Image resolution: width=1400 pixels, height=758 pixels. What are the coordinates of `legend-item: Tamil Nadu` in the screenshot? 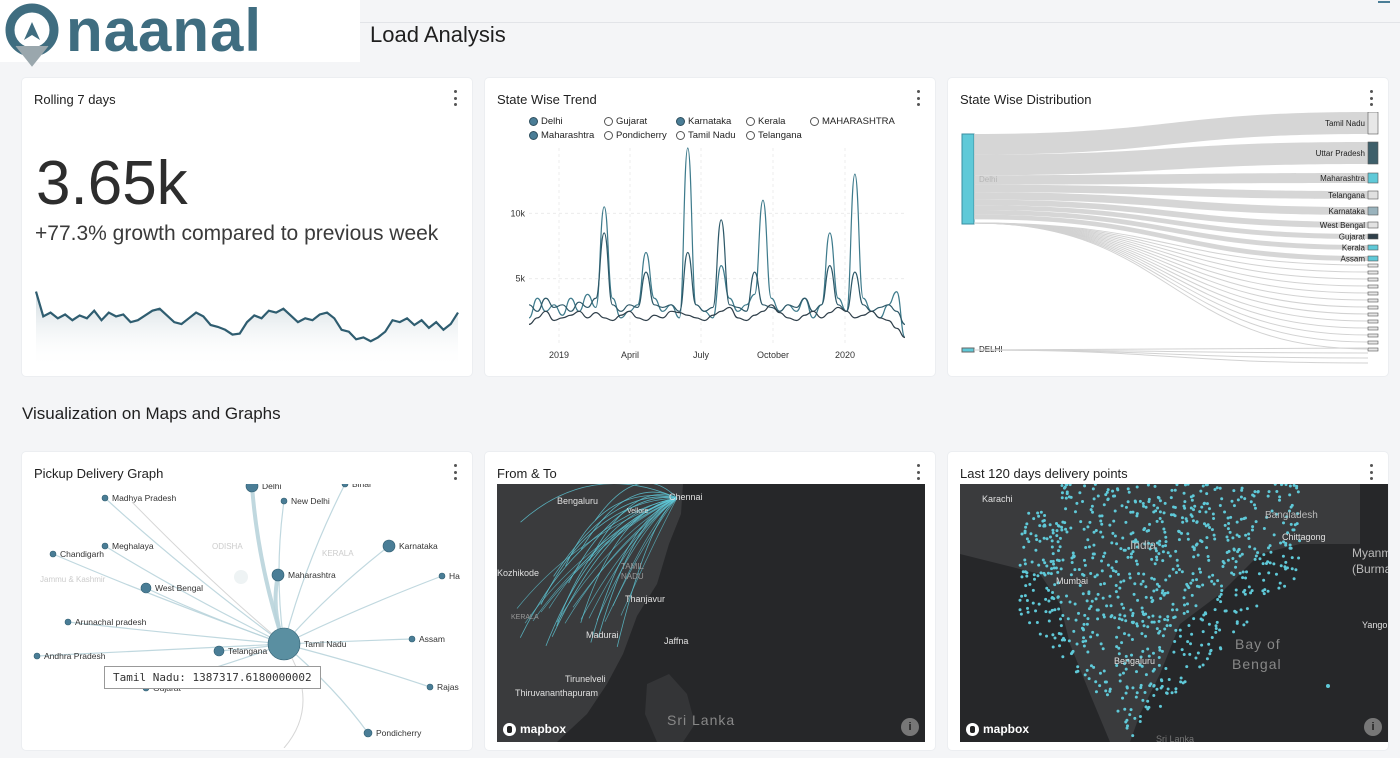 It's located at (706, 135).